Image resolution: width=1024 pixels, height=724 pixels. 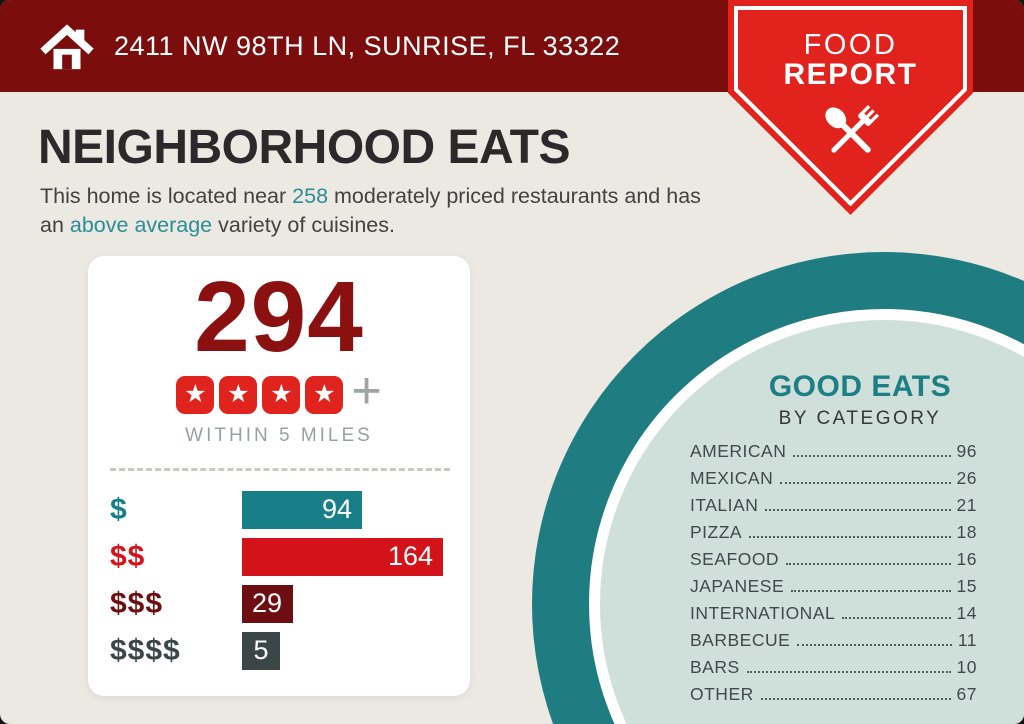 What do you see at coordinates (850, 45) in the screenshot?
I see `badge-title-line1: FOOD` at bounding box center [850, 45].